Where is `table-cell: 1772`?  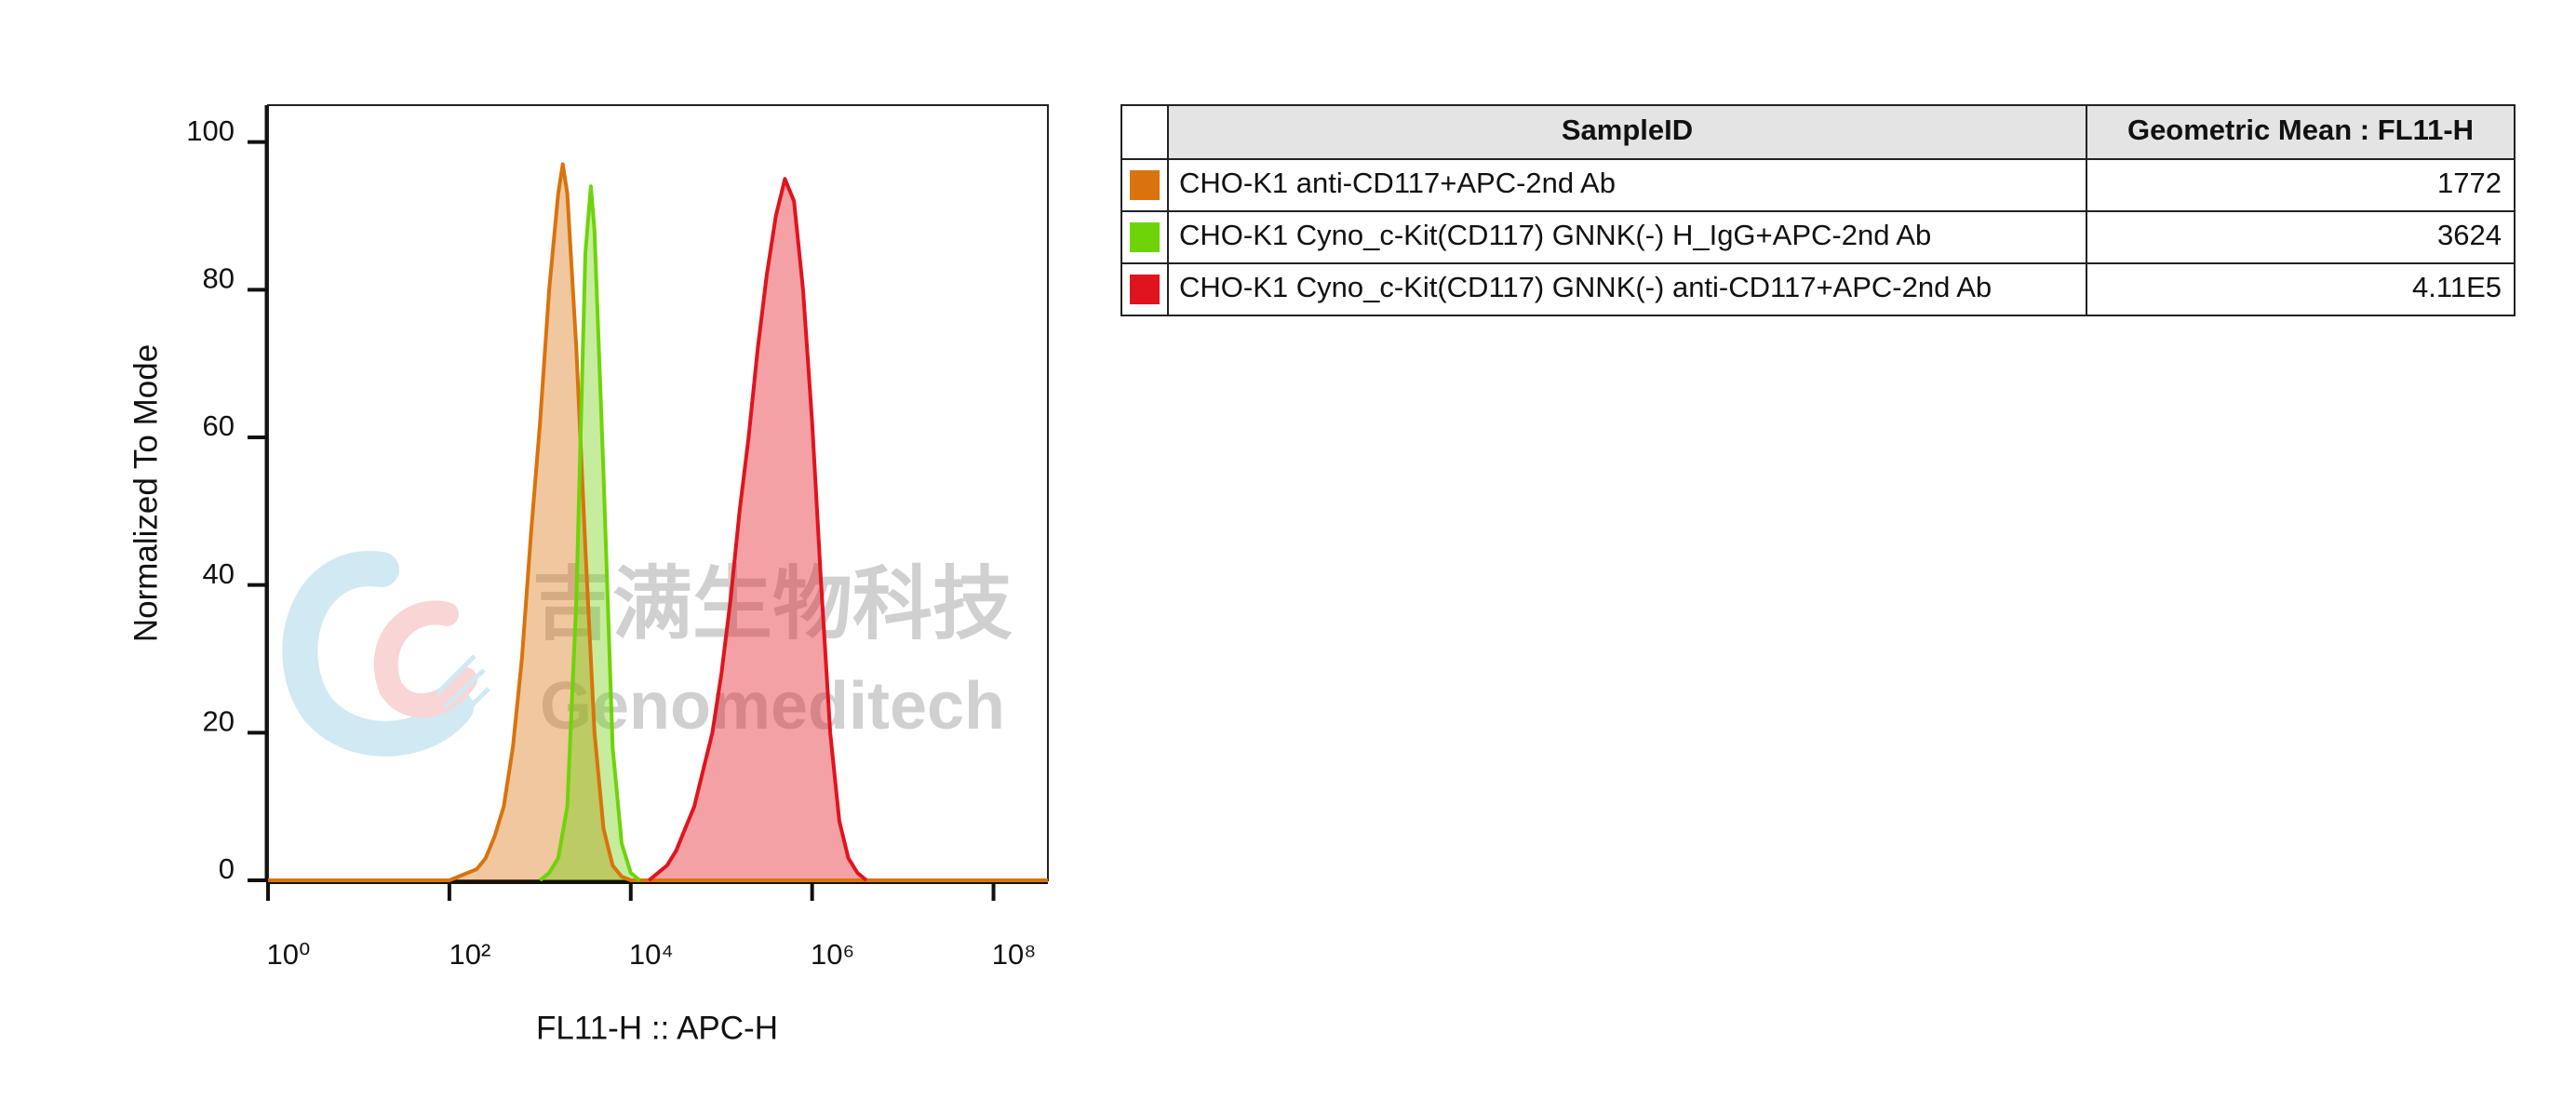
table-cell: 1772 is located at coordinates (2469, 183).